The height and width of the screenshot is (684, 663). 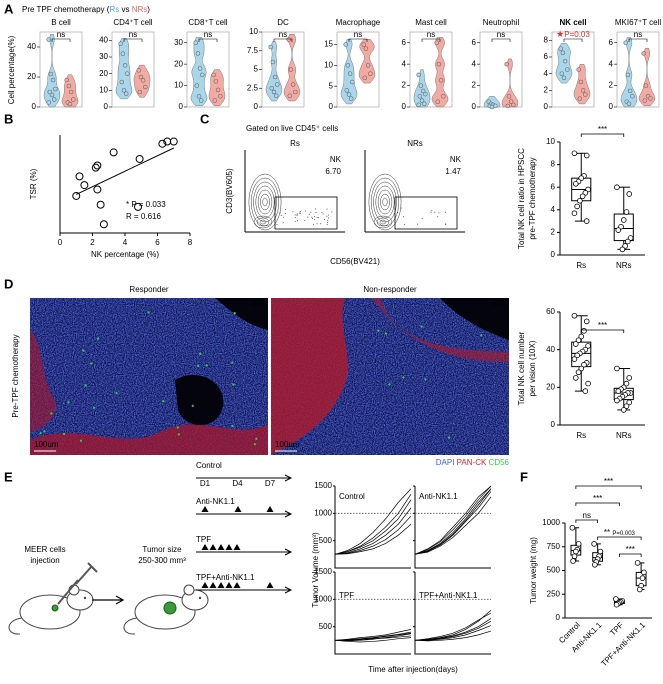 What do you see at coordinates (146, 204) in the screenshot?
I see `annotation: * P = 0.033` at bounding box center [146, 204].